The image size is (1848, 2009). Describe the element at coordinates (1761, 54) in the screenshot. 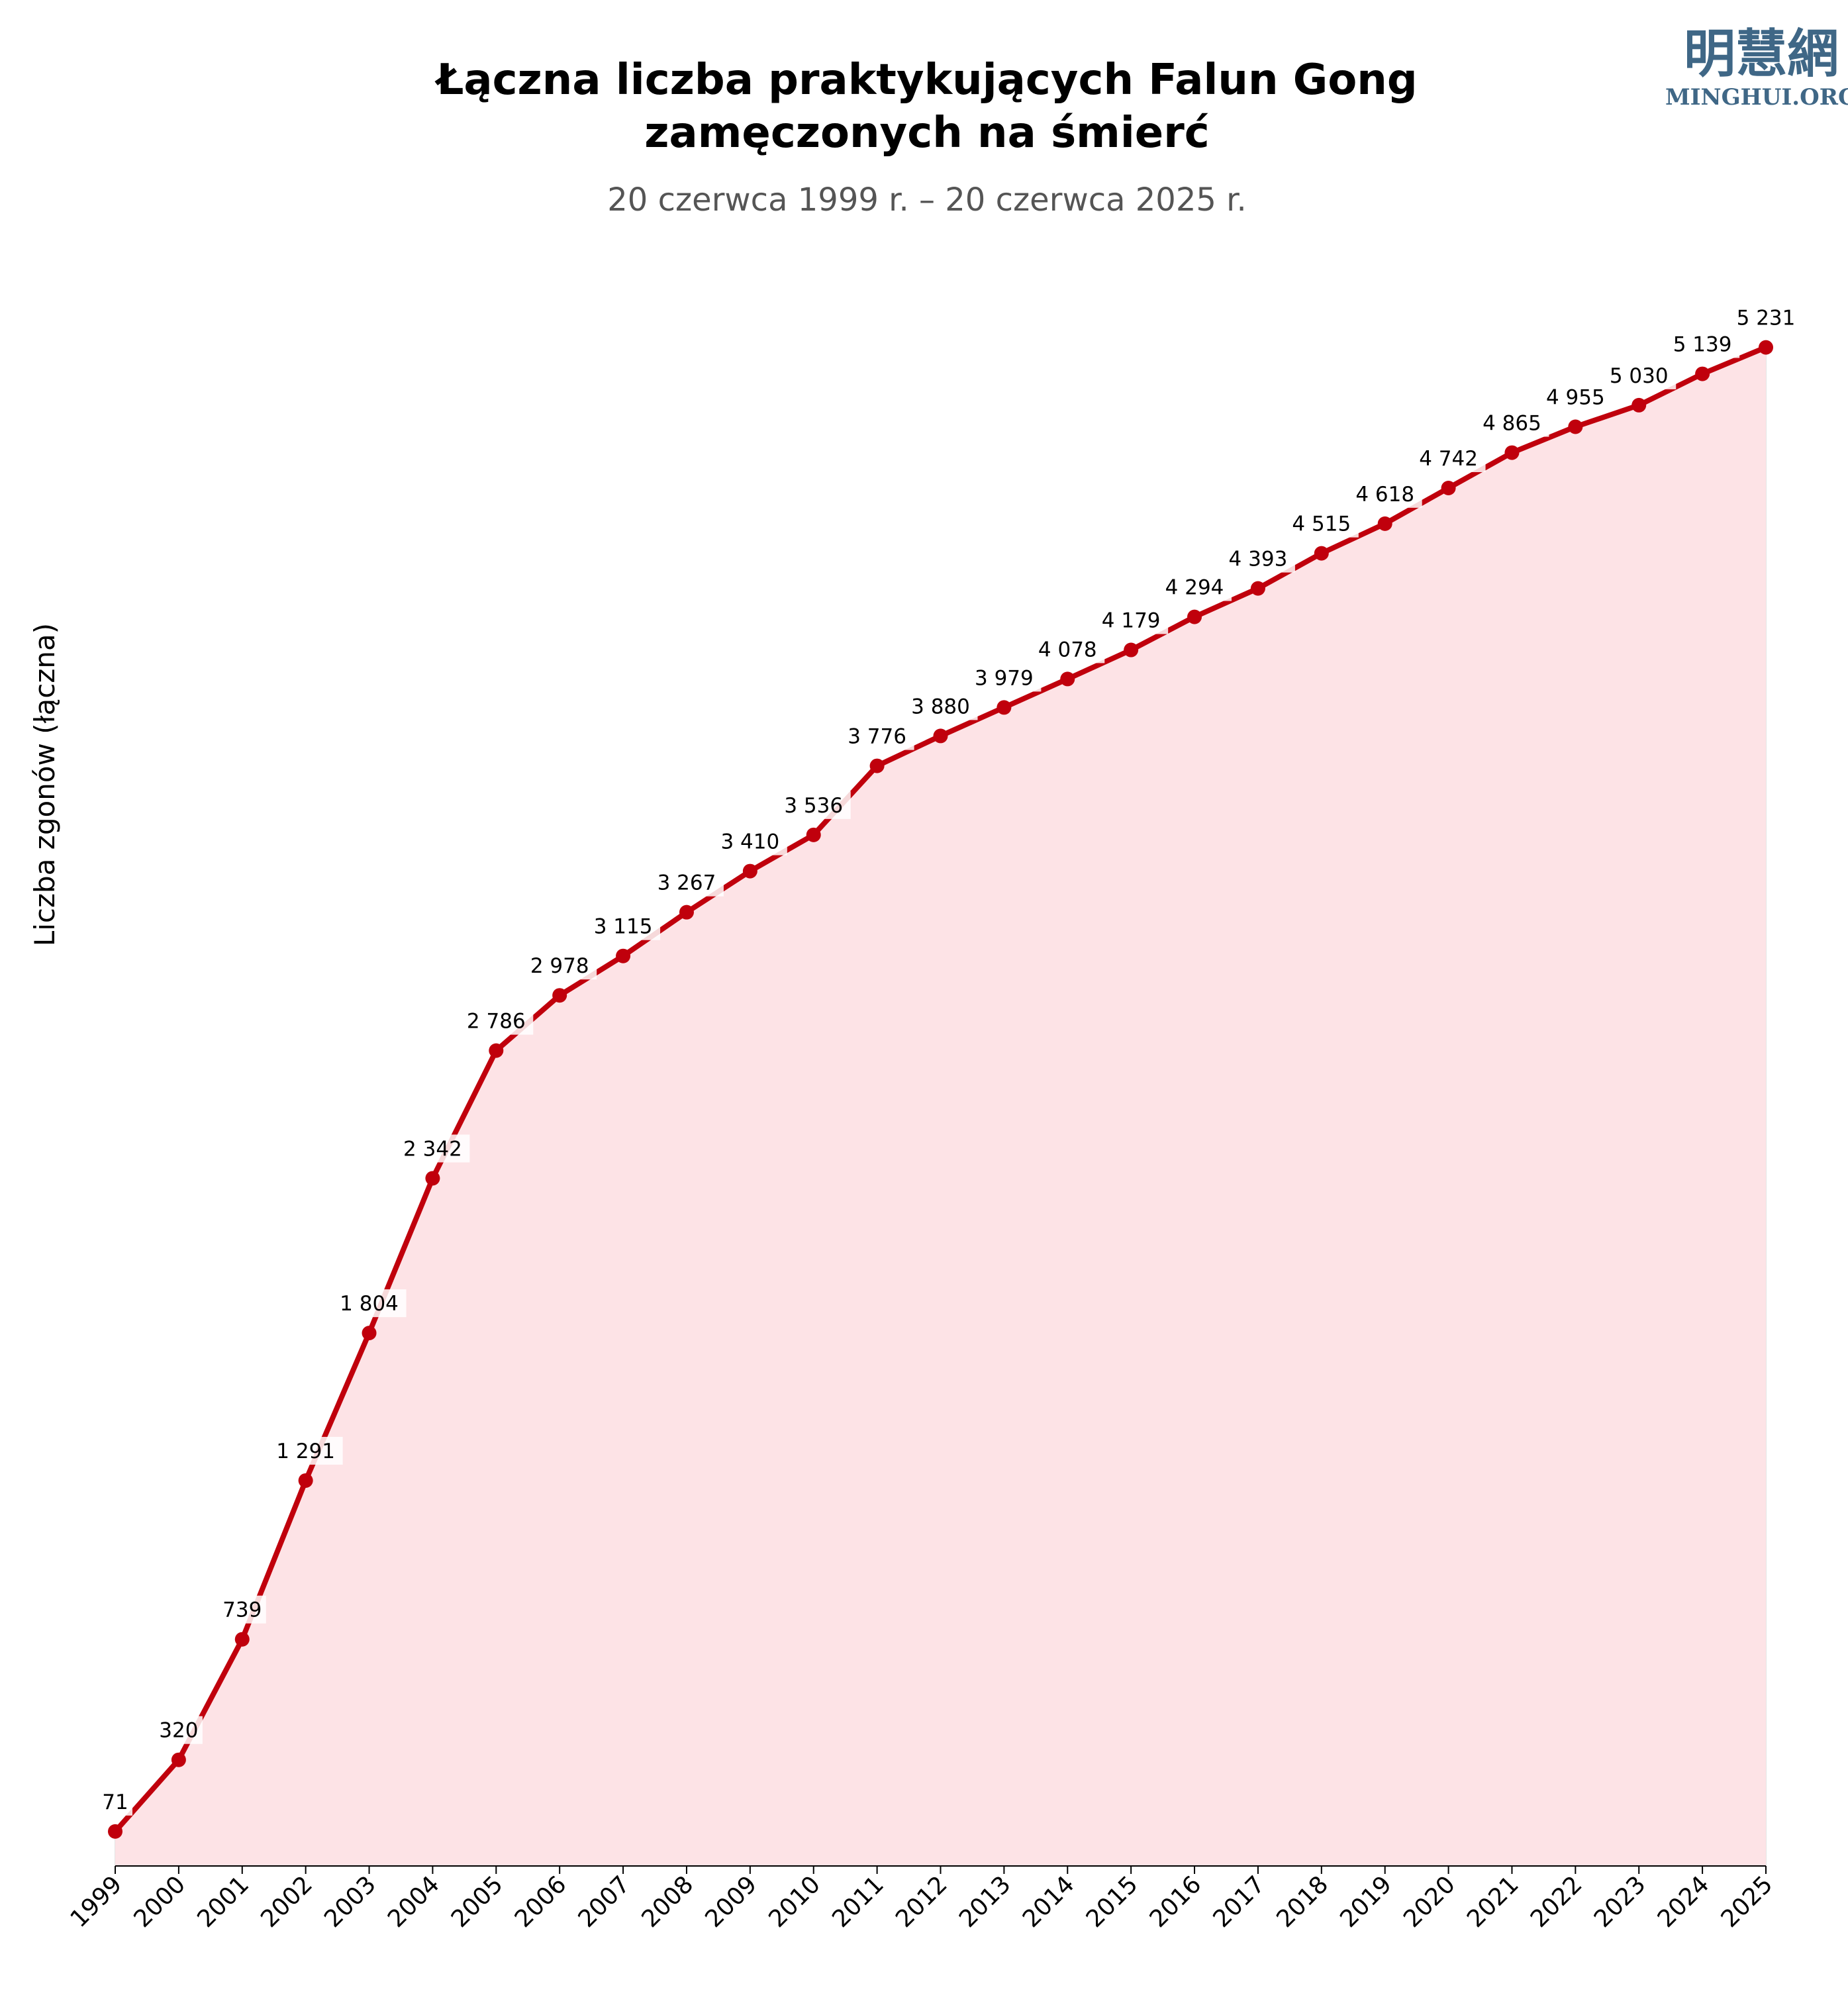

I see `logo-chinese: 明慧網` at that location.